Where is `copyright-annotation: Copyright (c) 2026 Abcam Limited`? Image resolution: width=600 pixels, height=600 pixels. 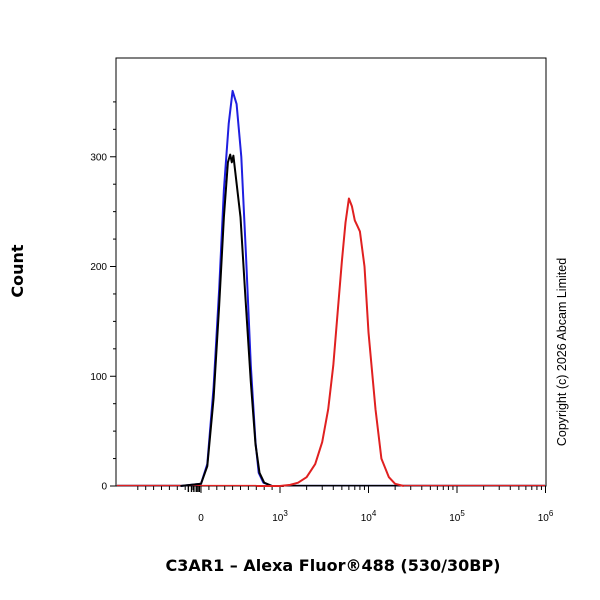
copyright-annotation: Copyright (c) 2026 Abcam Limited is located at coordinates (562, 352).